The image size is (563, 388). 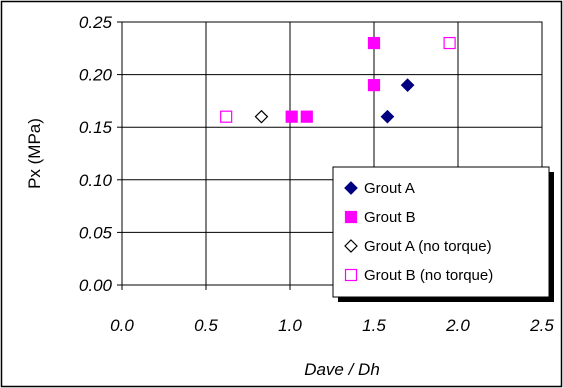 I want to click on x-tick-label: 0.0, so click(x=122, y=325).